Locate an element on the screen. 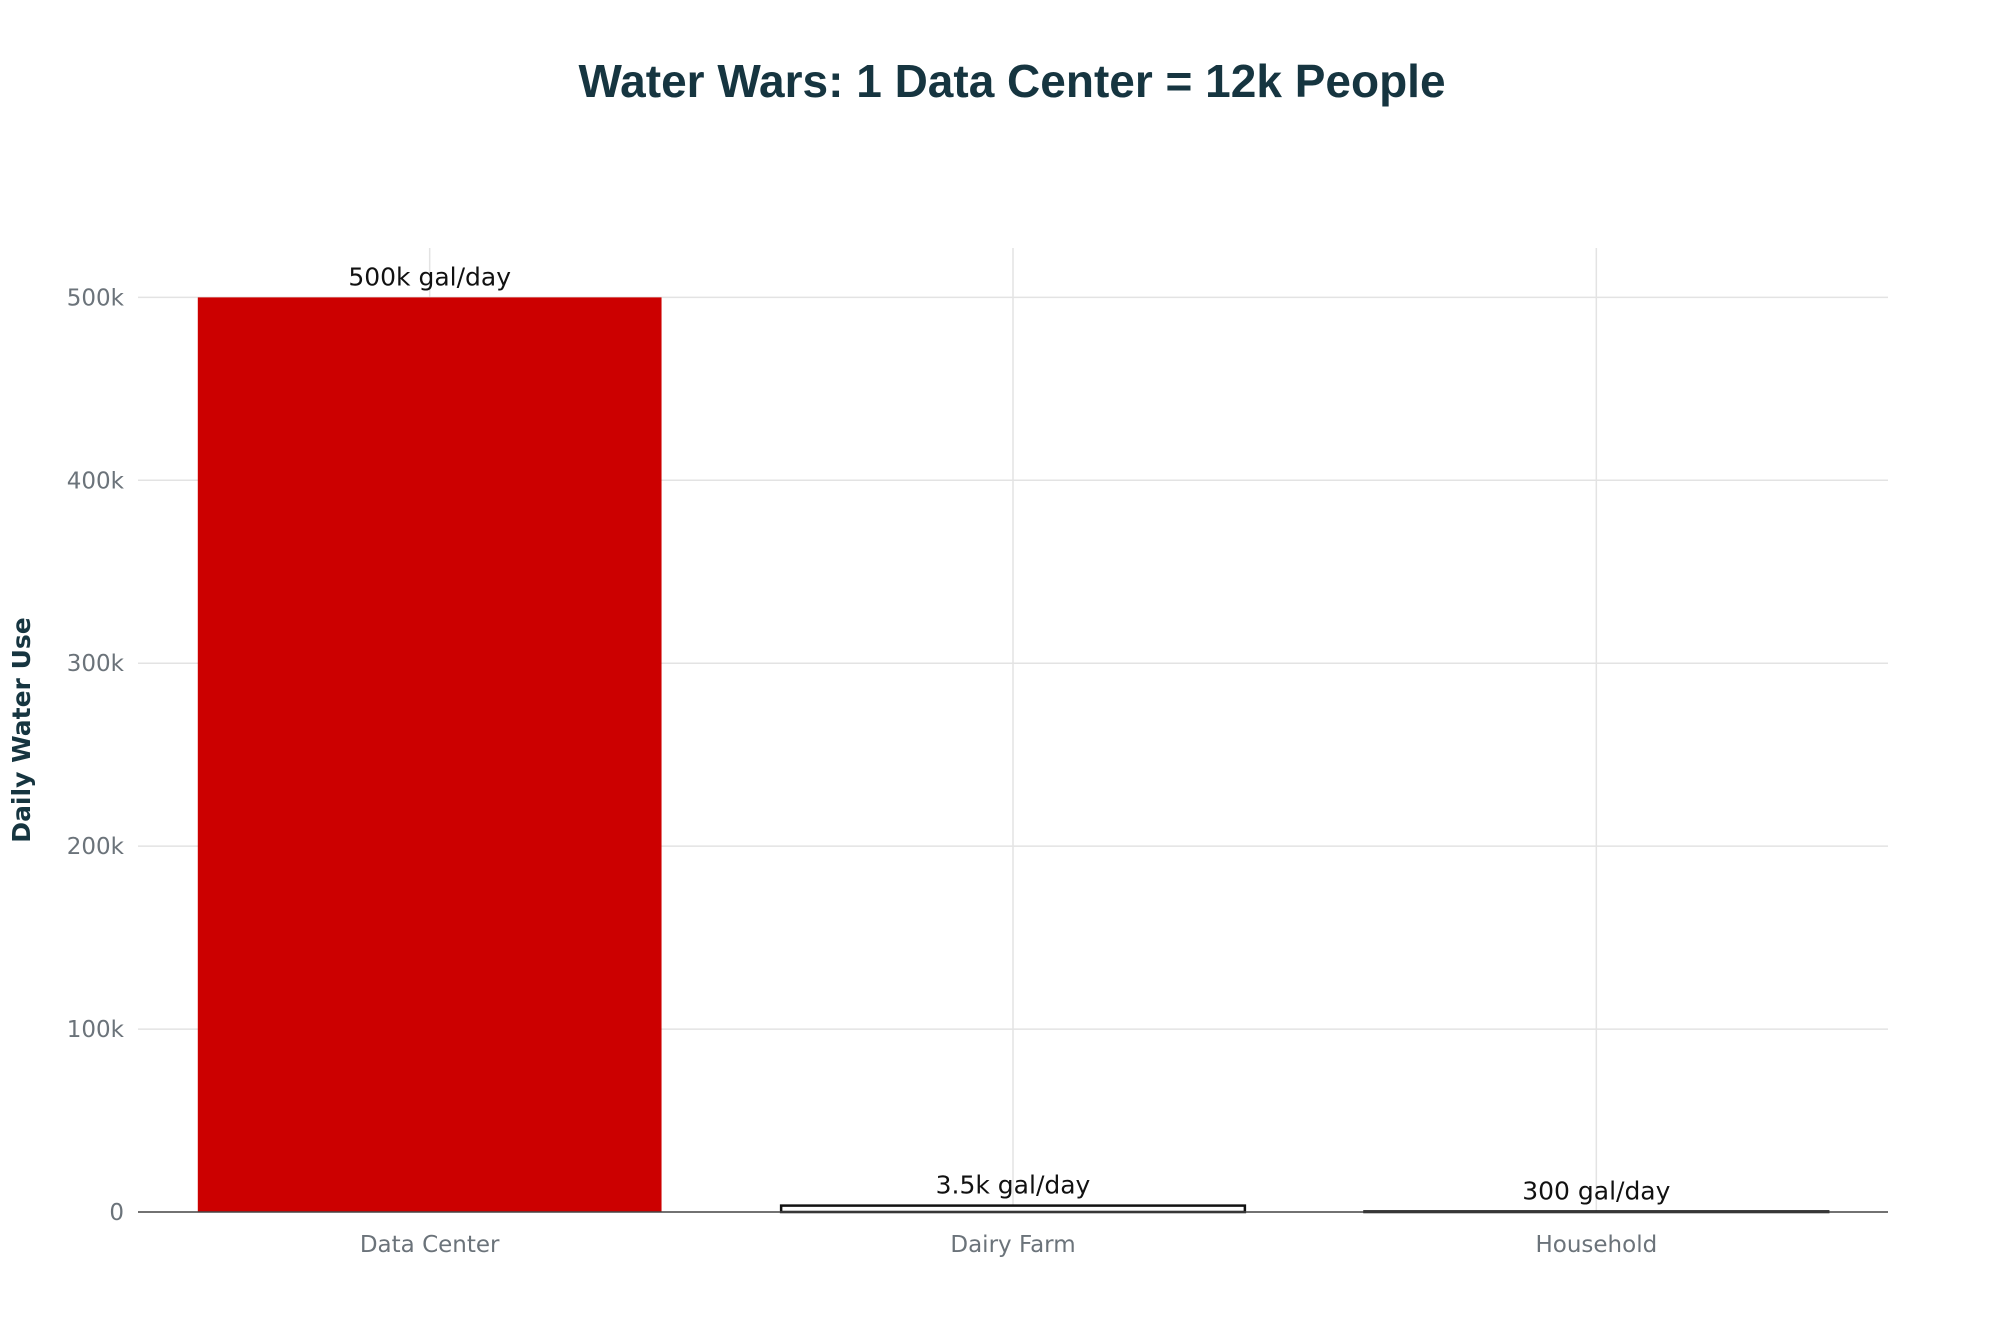 This screenshot has width=2000, height=1333. x-tick-label: Dairy Farm is located at coordinates (1012, 1245).